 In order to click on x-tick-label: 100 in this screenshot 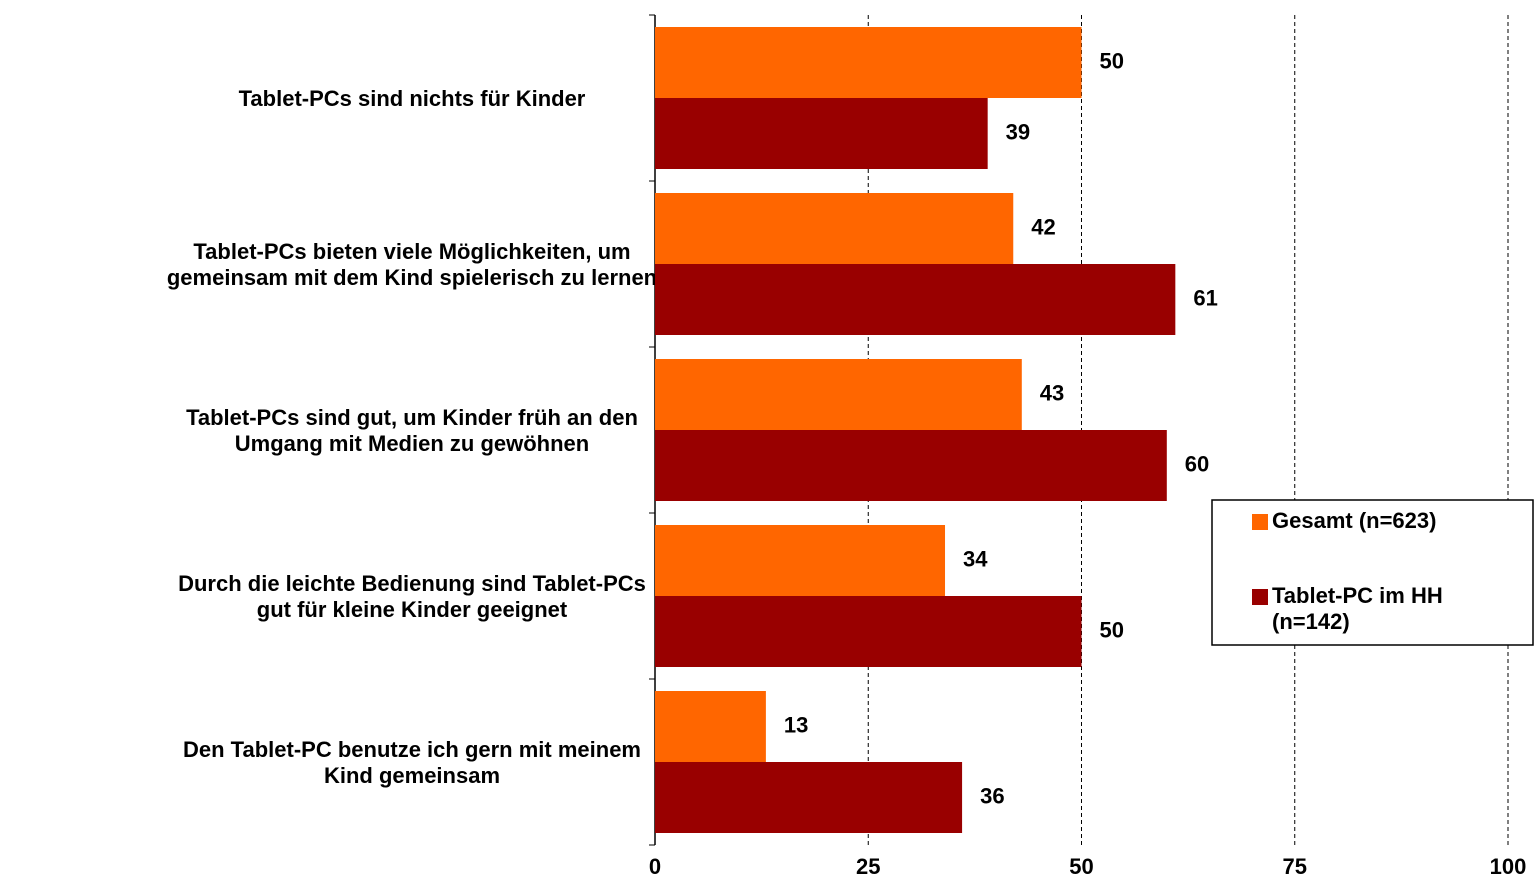, I will do `click(1508, 866)`.